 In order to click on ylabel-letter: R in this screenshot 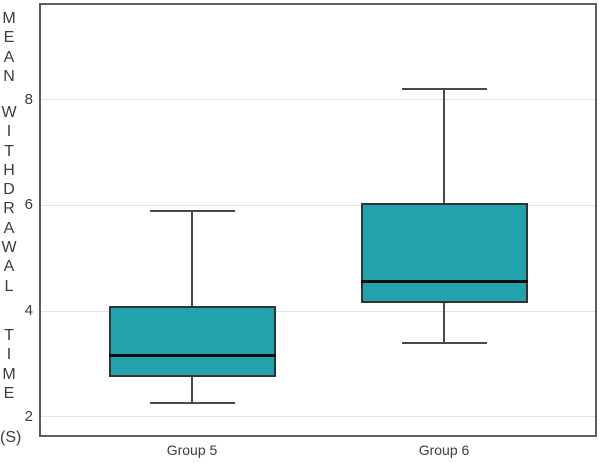, I will do `click(9, 209)`.